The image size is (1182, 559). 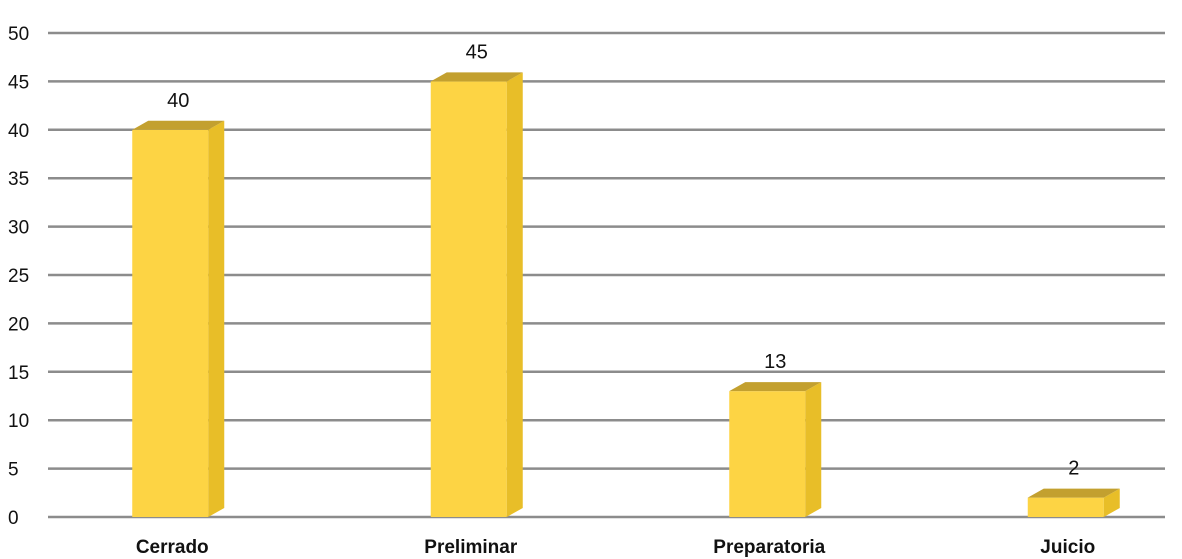 I want to click on y-axis-tick-labels: 0 5 10 15 20 25 30 35 40 45 50, so click(x=18, y=276).